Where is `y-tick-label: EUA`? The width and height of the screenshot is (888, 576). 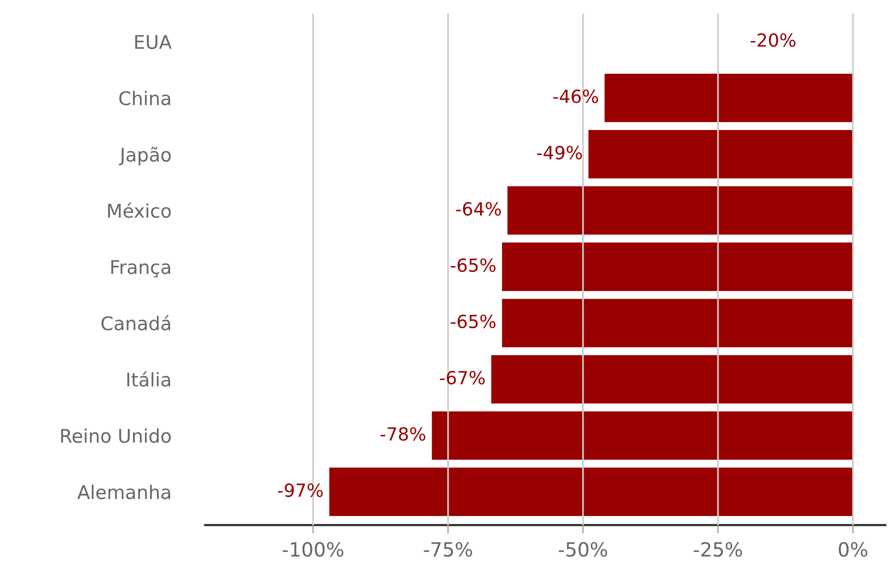
y-tick-label: EUA is located at coordinates (153, 42).